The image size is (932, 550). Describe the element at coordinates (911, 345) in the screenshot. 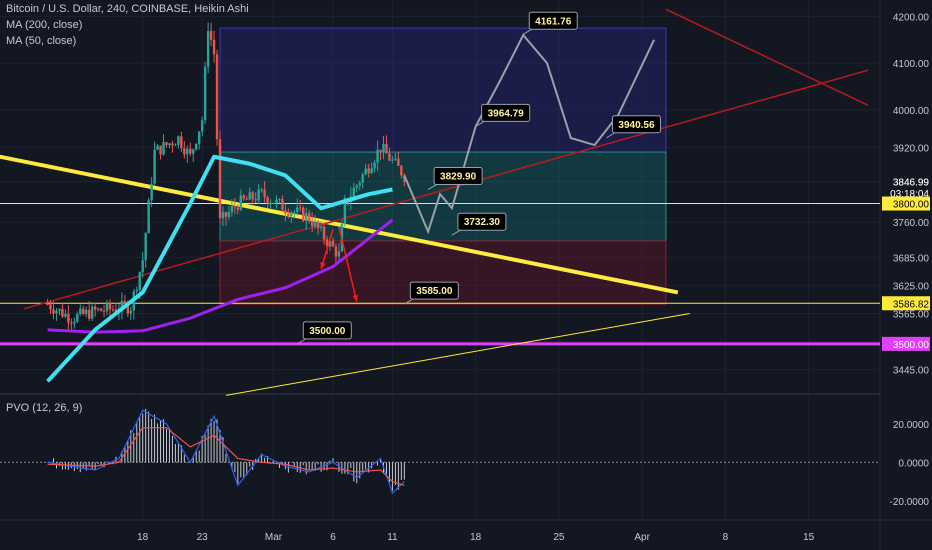

I see `price-tag-label: 3500.00` at that location.